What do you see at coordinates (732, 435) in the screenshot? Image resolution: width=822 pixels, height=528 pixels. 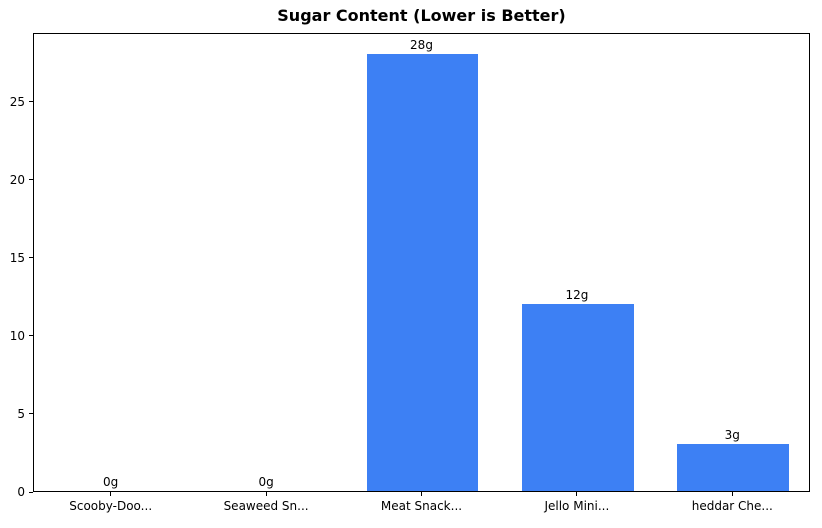 I see `bar-value-label: 3g` at bounding box center [732, 435].